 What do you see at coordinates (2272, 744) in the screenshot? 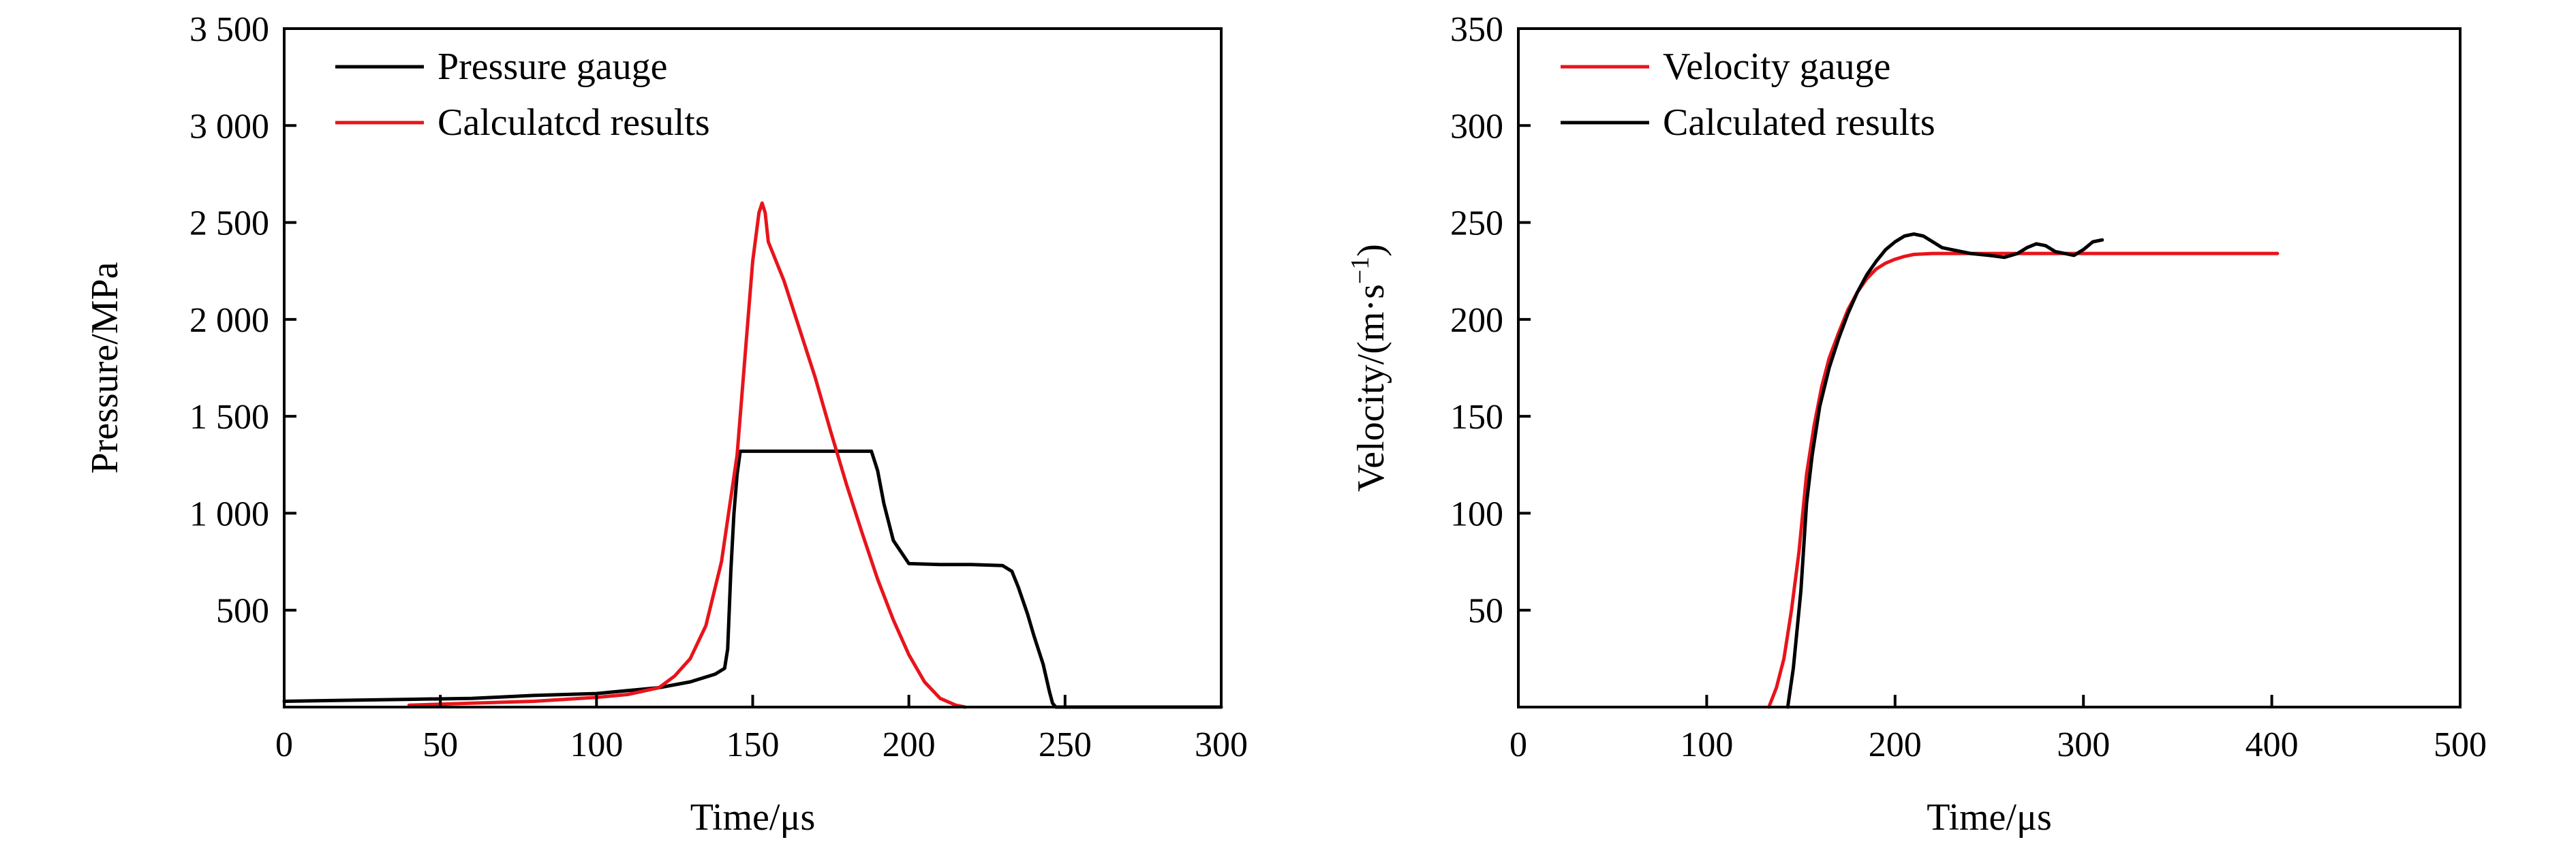
I see `velocity-x-tick-label: 400` at bounding box center [2272, 744].